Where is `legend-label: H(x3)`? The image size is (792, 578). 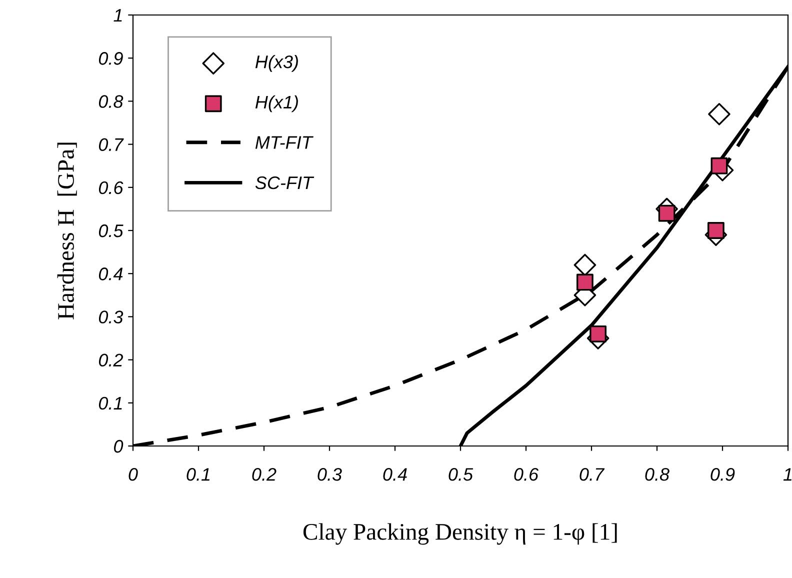
legend-label: H(x3) is located at coordinates (276, 63).